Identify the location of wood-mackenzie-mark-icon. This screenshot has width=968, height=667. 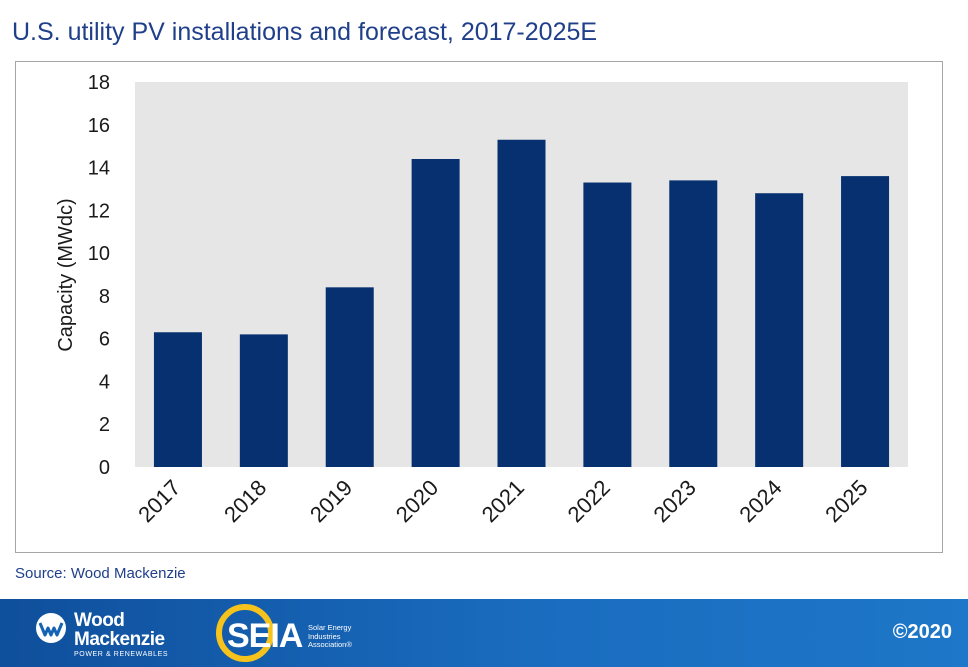
(51, 628).